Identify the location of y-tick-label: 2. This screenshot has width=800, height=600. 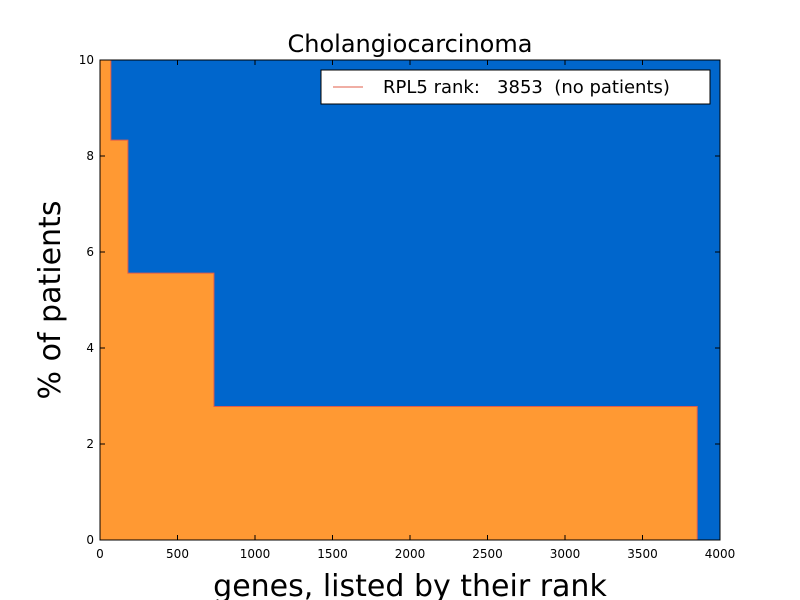
(90, 444).